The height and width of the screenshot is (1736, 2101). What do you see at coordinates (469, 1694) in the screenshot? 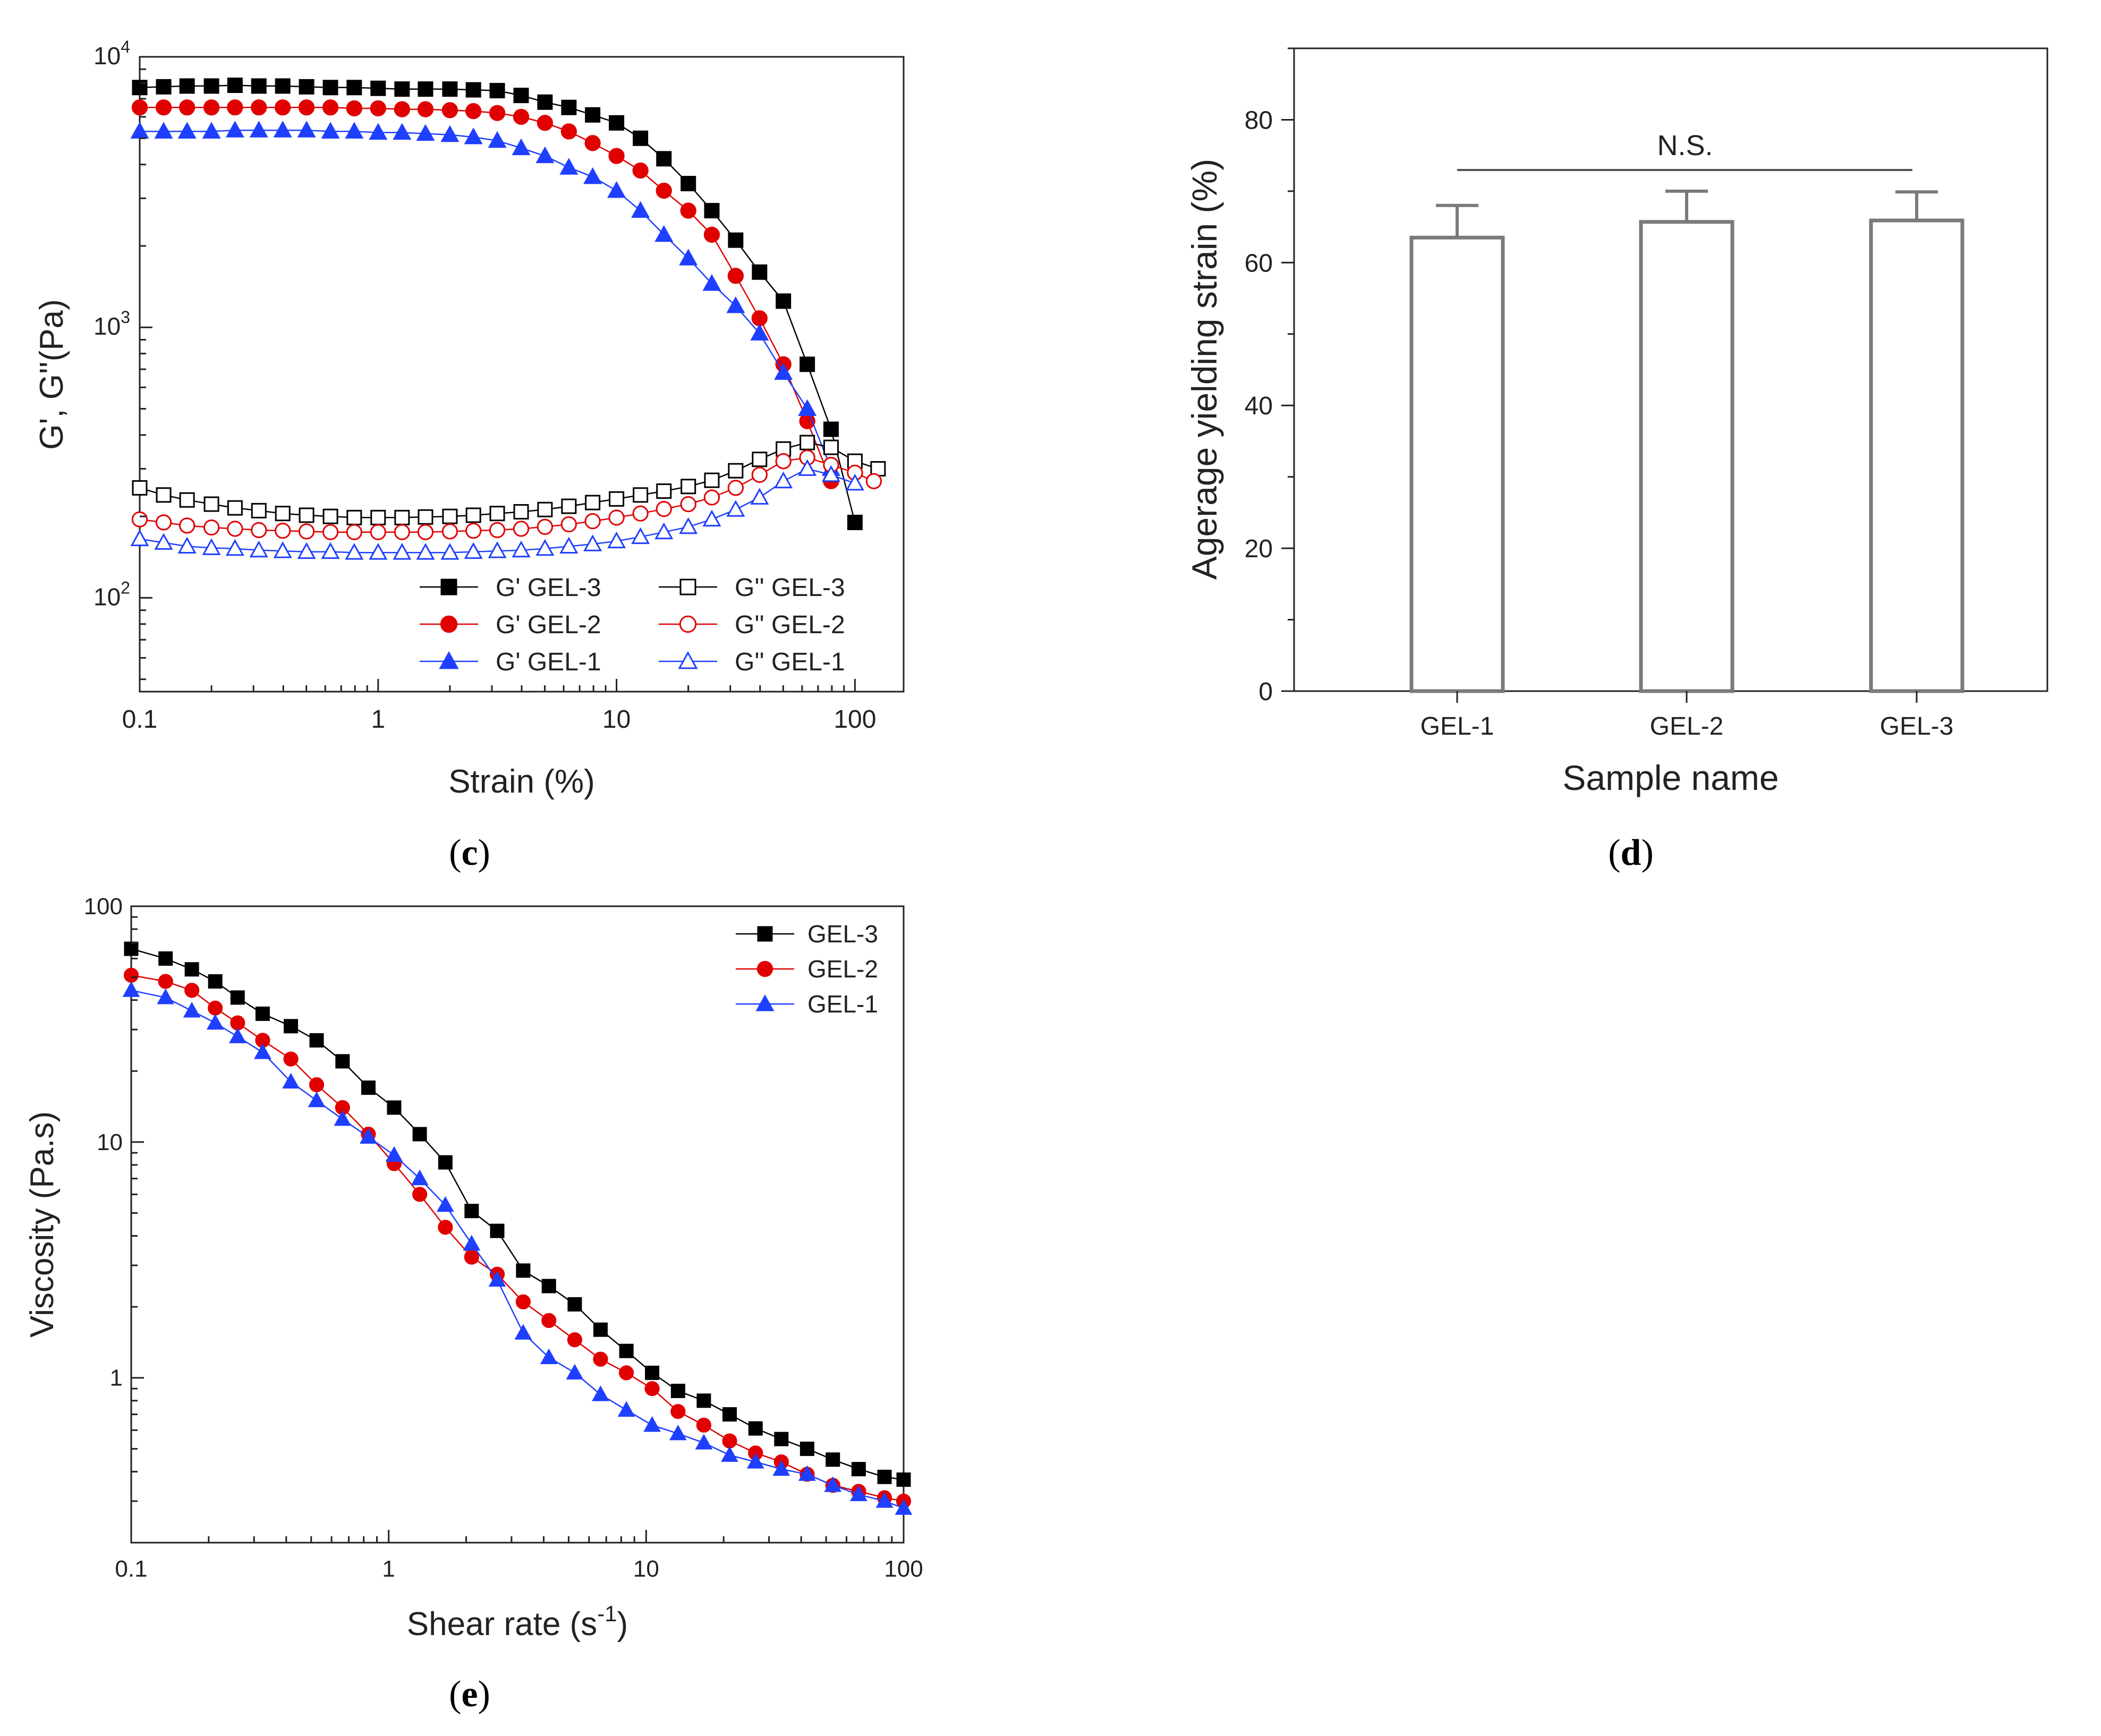
I see `panel-letter: e` at bounding box center [469, 1694].